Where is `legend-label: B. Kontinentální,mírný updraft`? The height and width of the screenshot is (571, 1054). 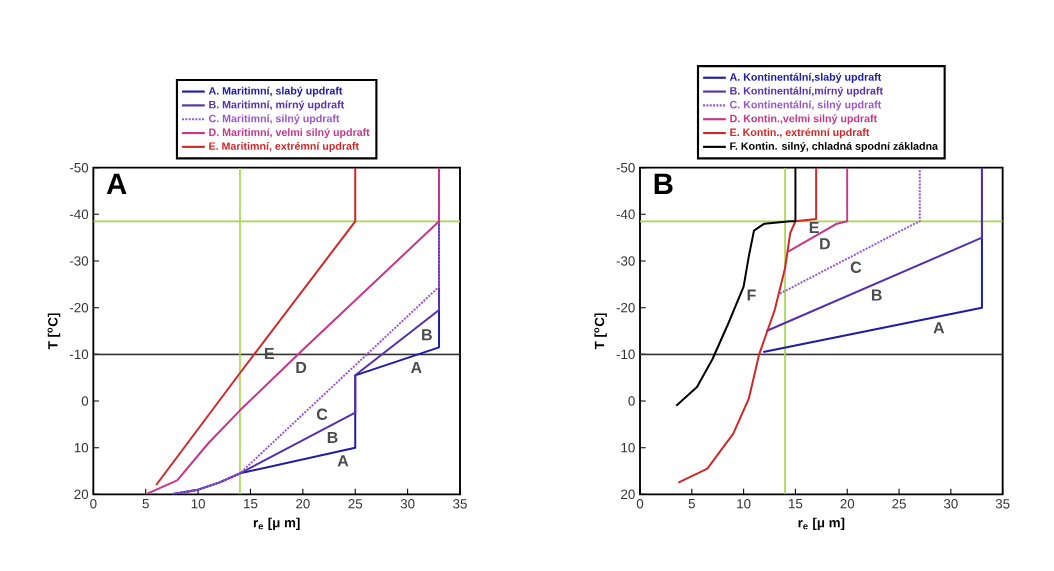
legend-label: B. Kontinentální,mírný updraft is located at coordinates (806, 91).